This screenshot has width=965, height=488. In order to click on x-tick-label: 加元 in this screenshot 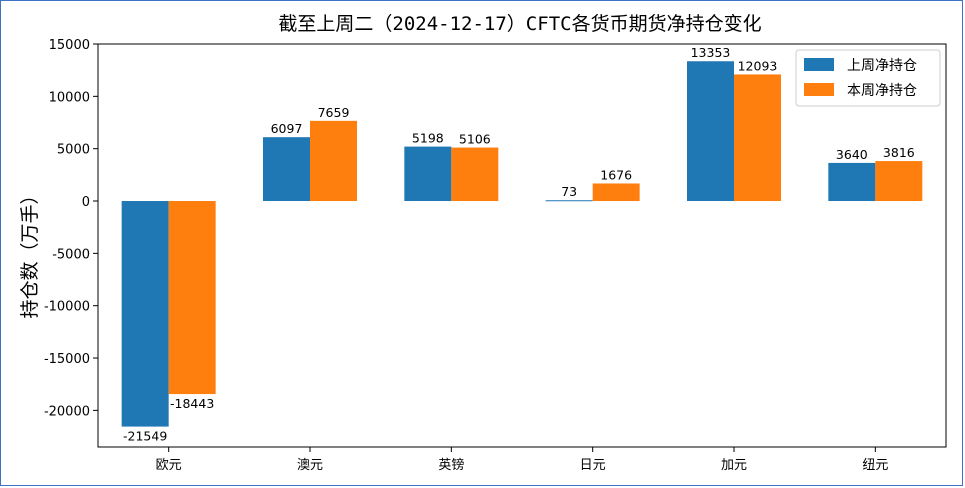, I will do `click(734, 465)`.